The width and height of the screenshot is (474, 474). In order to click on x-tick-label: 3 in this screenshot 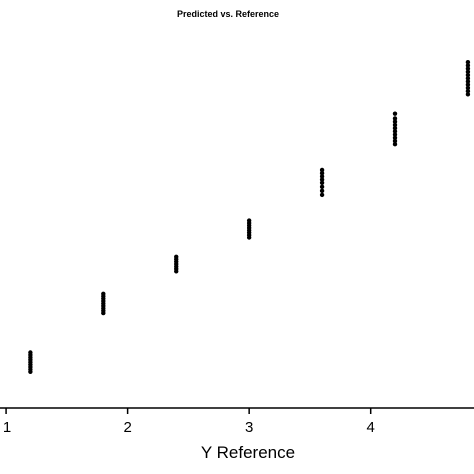, I will do `click(249, 427)`.